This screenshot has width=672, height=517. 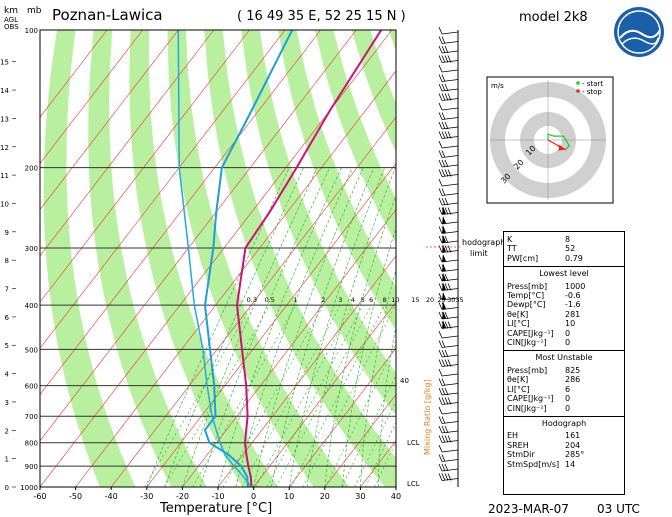 I want to click on lowest-level-label: LI[°C], so click(x=518, y=324).